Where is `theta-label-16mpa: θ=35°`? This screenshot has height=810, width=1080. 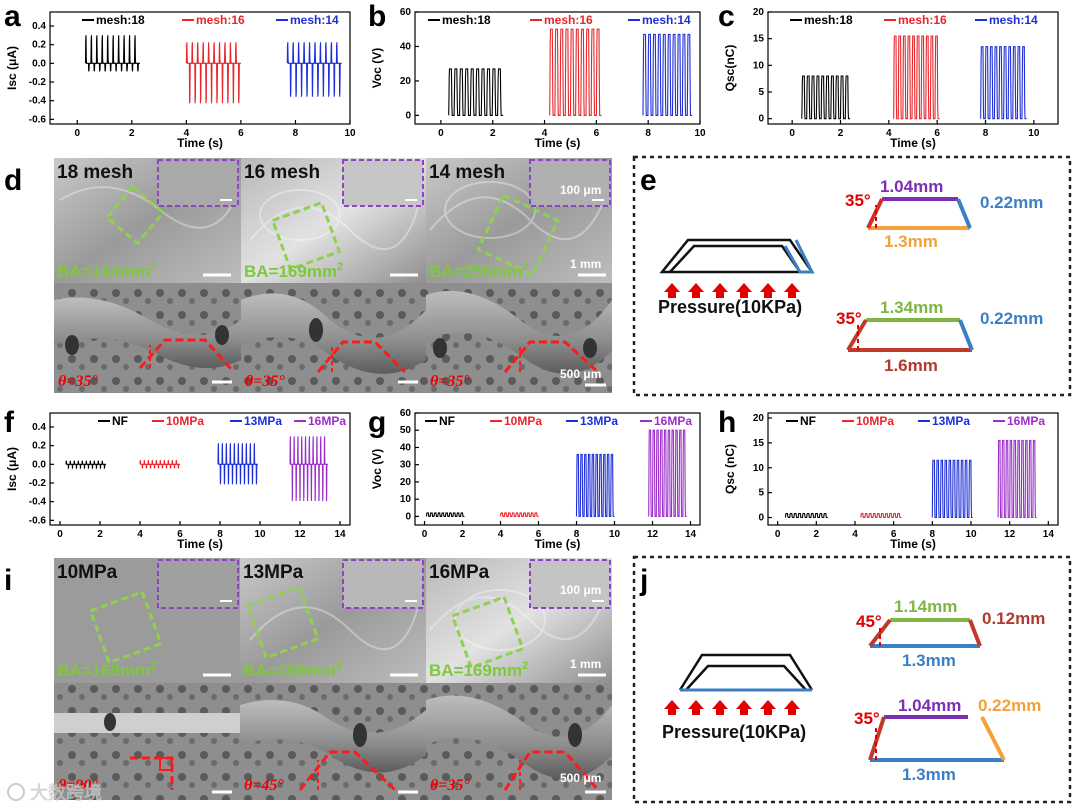 theta-label-16mpa: θ=35° is located at coordinates (450, 785).